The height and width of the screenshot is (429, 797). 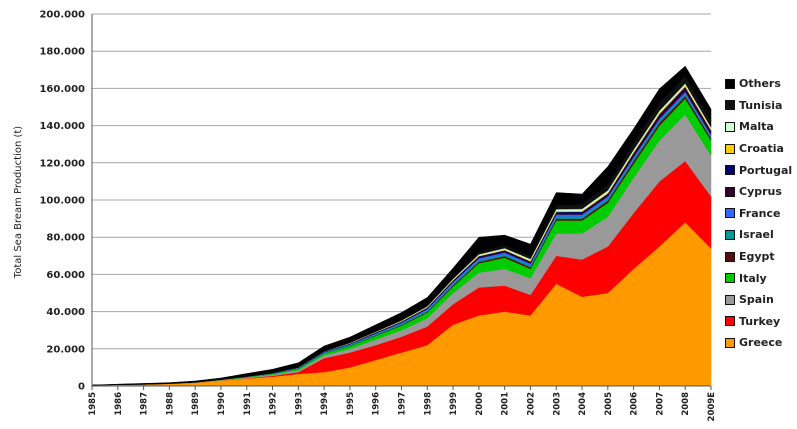 I want to click on legend-entry-spain: Spain, so click(x=761, y=300).